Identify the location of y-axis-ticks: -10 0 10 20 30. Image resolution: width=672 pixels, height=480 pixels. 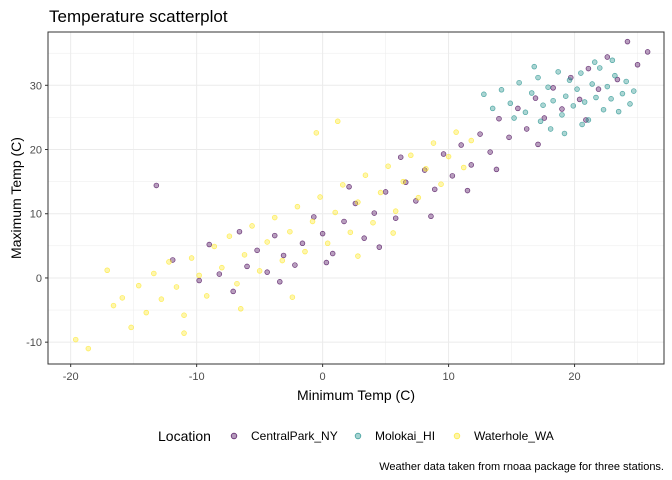
(37, 214).